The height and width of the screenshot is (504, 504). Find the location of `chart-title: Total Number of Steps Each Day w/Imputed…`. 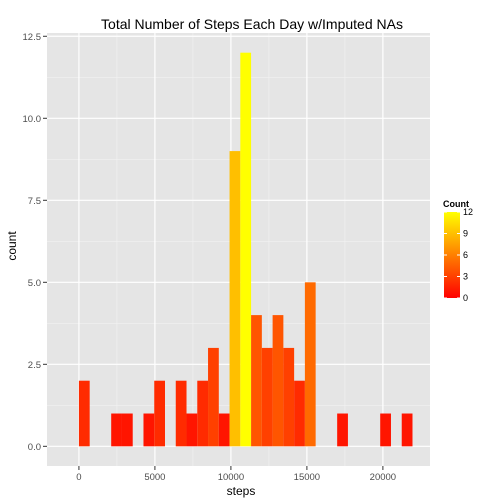

chart-title: Total Number of Steps Each Day w/Imputed… is located at coordinates (252, 24).